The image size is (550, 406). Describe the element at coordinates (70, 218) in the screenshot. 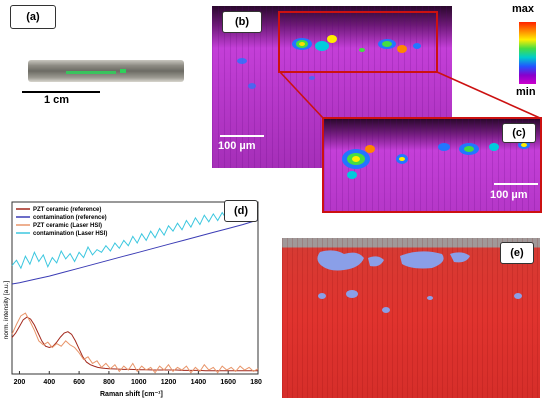

I see `legend-label-1: contamination (reference)` at that location.